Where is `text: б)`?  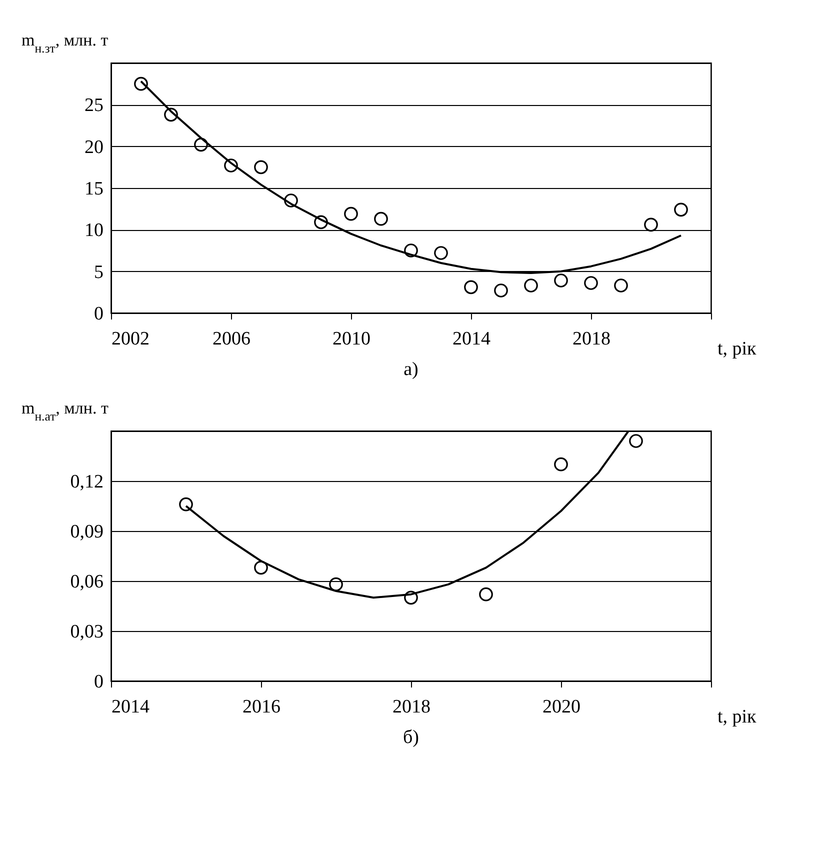 text: б) is located at coordinates (411, 737).